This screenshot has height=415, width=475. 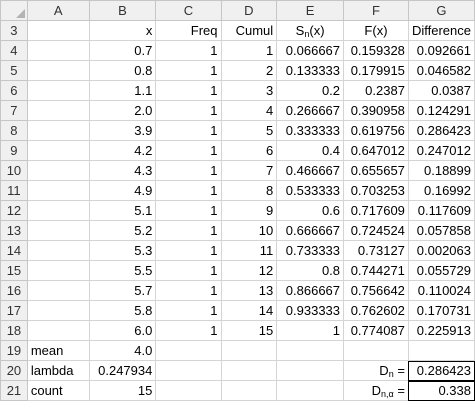 I want to click on cell-difference: 0.110024, so click(x=441, y=290).